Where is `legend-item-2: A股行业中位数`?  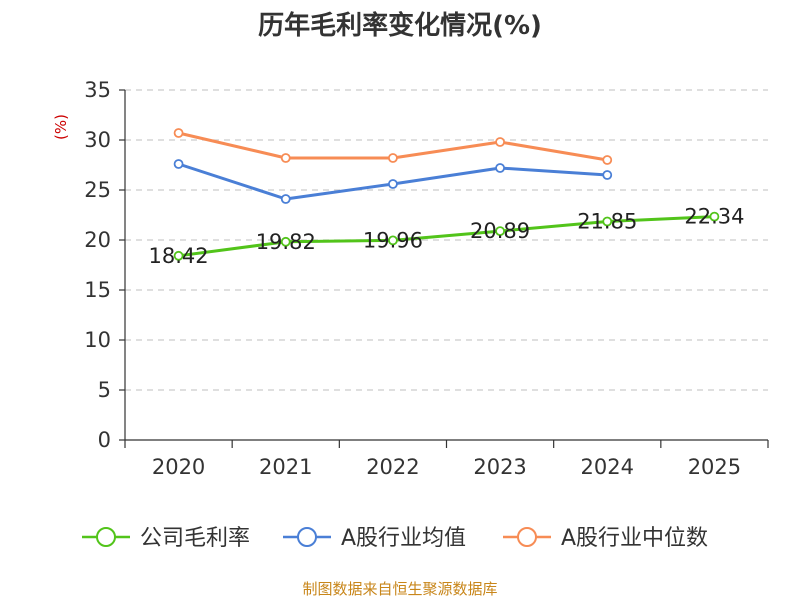
legend-item-2: A股行业中位数 is located at coordinates (605, 538).